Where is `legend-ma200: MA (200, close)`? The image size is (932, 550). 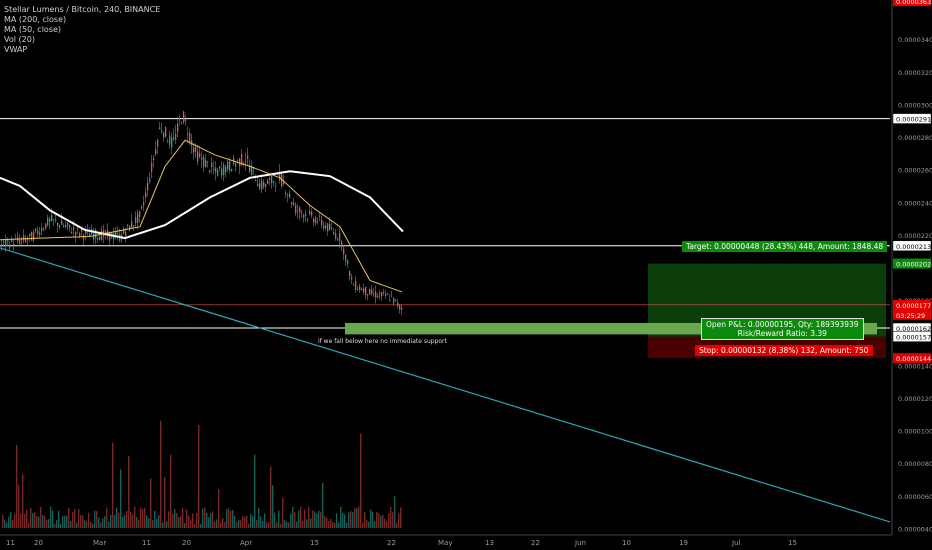
legend-ma200: MA (200, close) is located at coordinates (35, 19).